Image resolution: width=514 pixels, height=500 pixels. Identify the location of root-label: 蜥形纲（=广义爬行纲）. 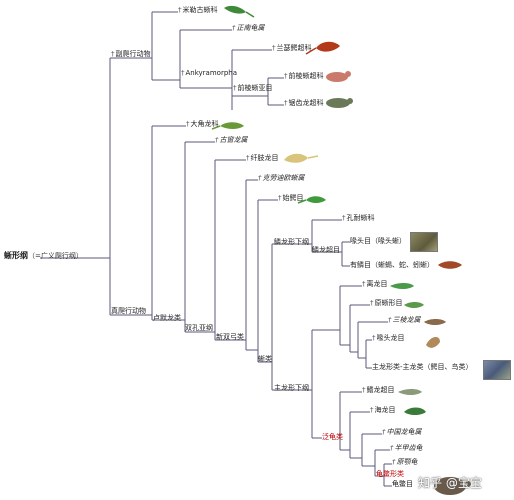
(43, 256).